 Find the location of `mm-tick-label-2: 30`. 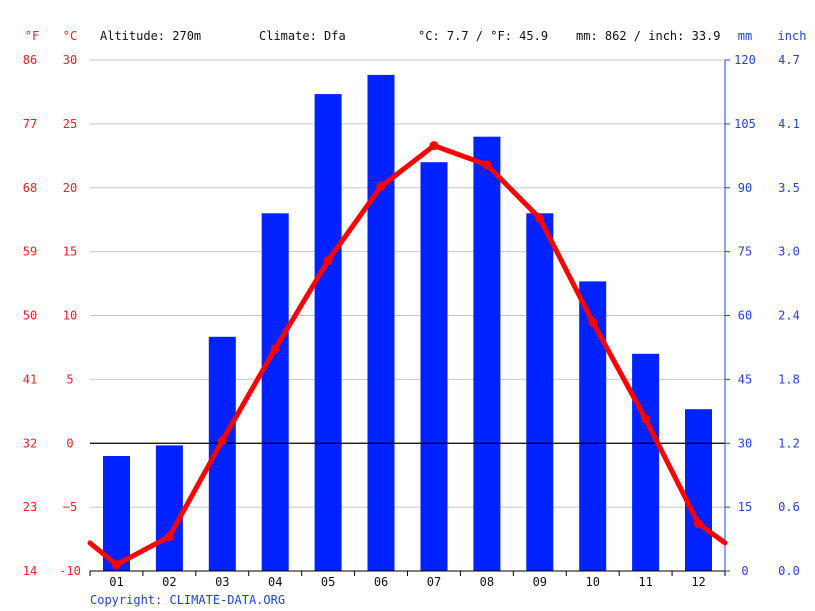

mm-tick-label-2: 30 is located at coordinates (745, 443).